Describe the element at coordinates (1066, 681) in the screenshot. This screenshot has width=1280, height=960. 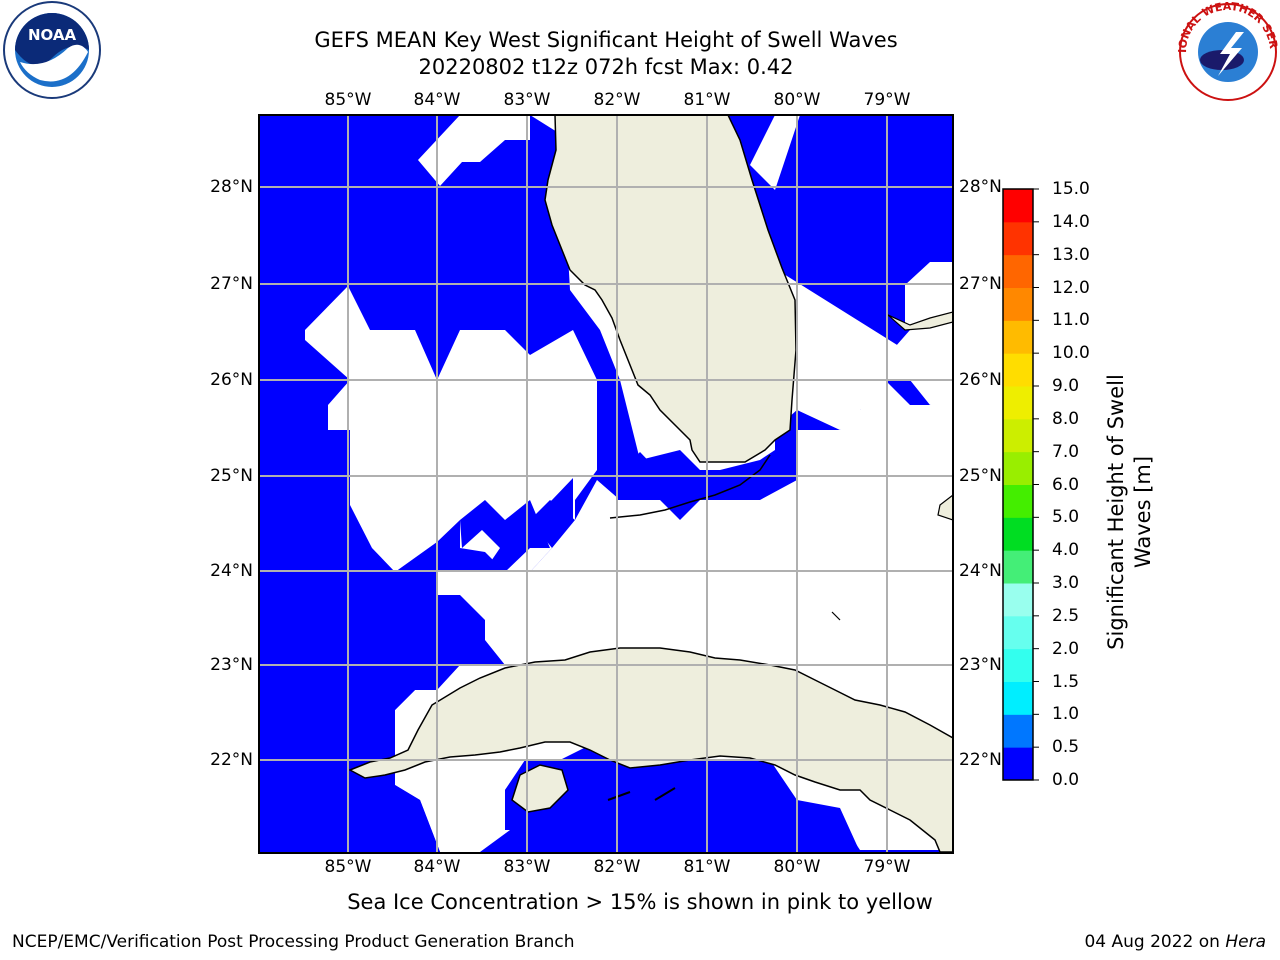
I see `colorbar-tick-label: 1.5` at that location.